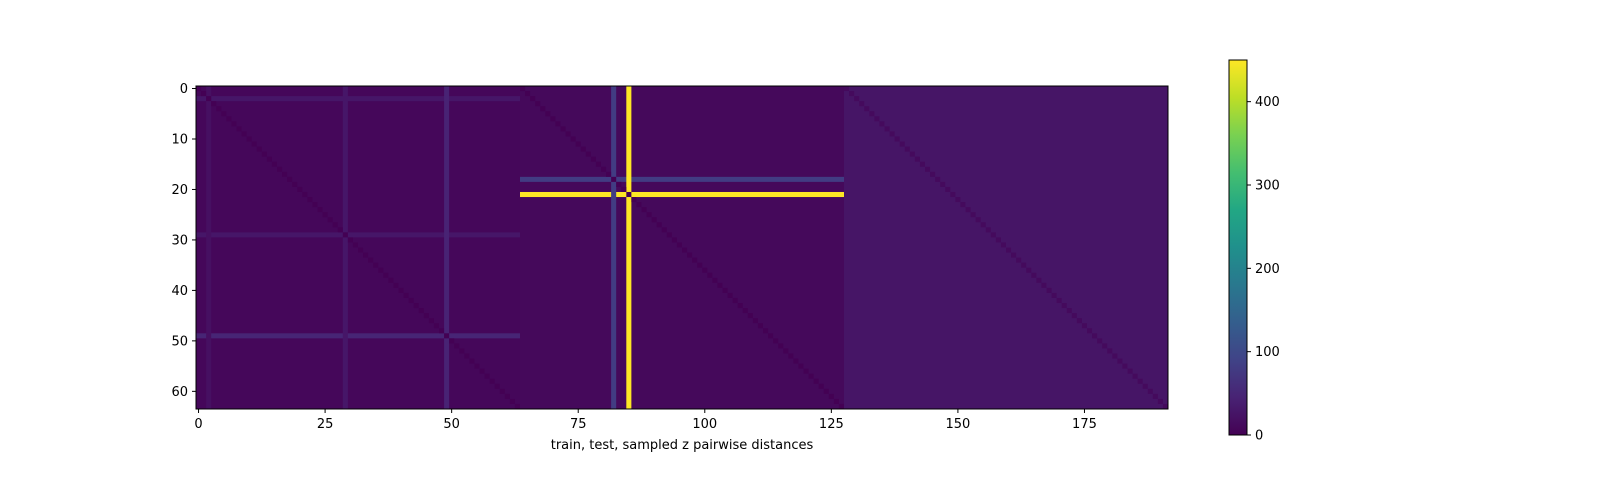 This screenshot has height=500, width=1600. Describe the element at coordinates (179, 341) in the screenshot. I see `y-tick-label: 50` at that location.